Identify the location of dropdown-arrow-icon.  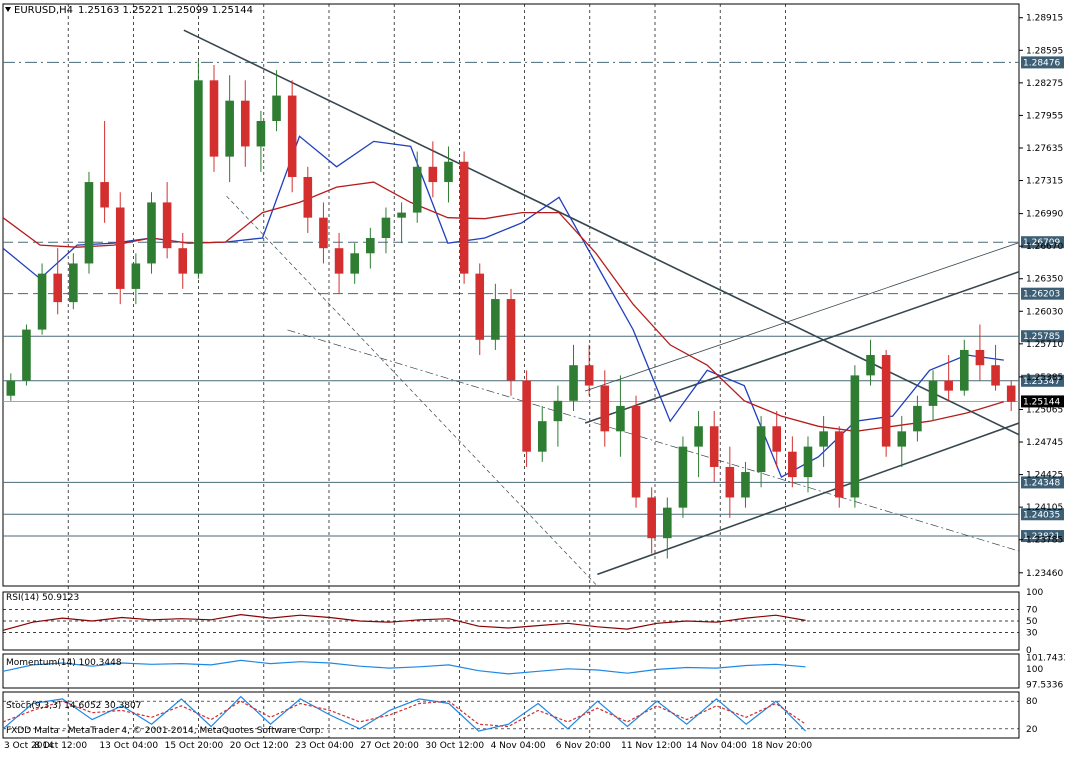
(8, 9).